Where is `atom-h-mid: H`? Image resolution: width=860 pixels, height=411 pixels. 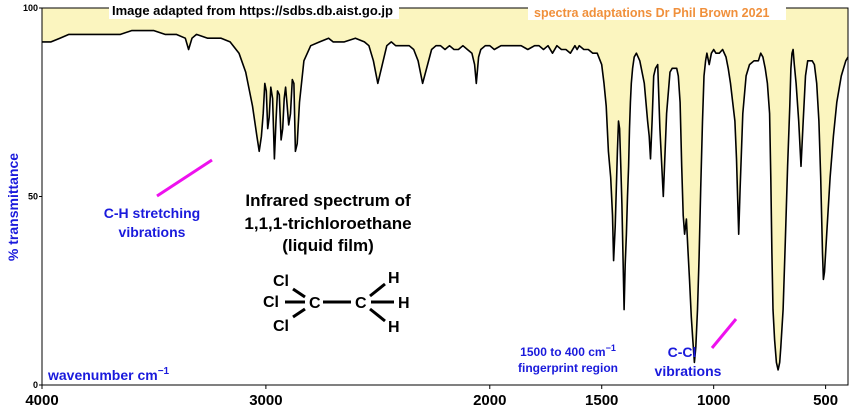
atom-h-mid: H is located at coordinates (404, 303).